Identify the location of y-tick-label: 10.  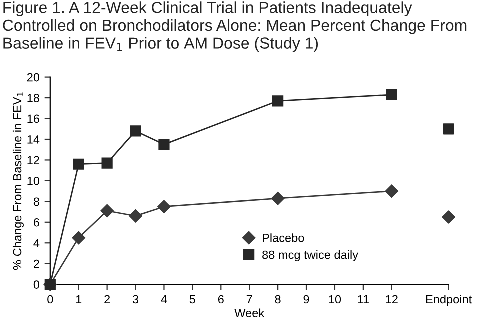
(34, 181).